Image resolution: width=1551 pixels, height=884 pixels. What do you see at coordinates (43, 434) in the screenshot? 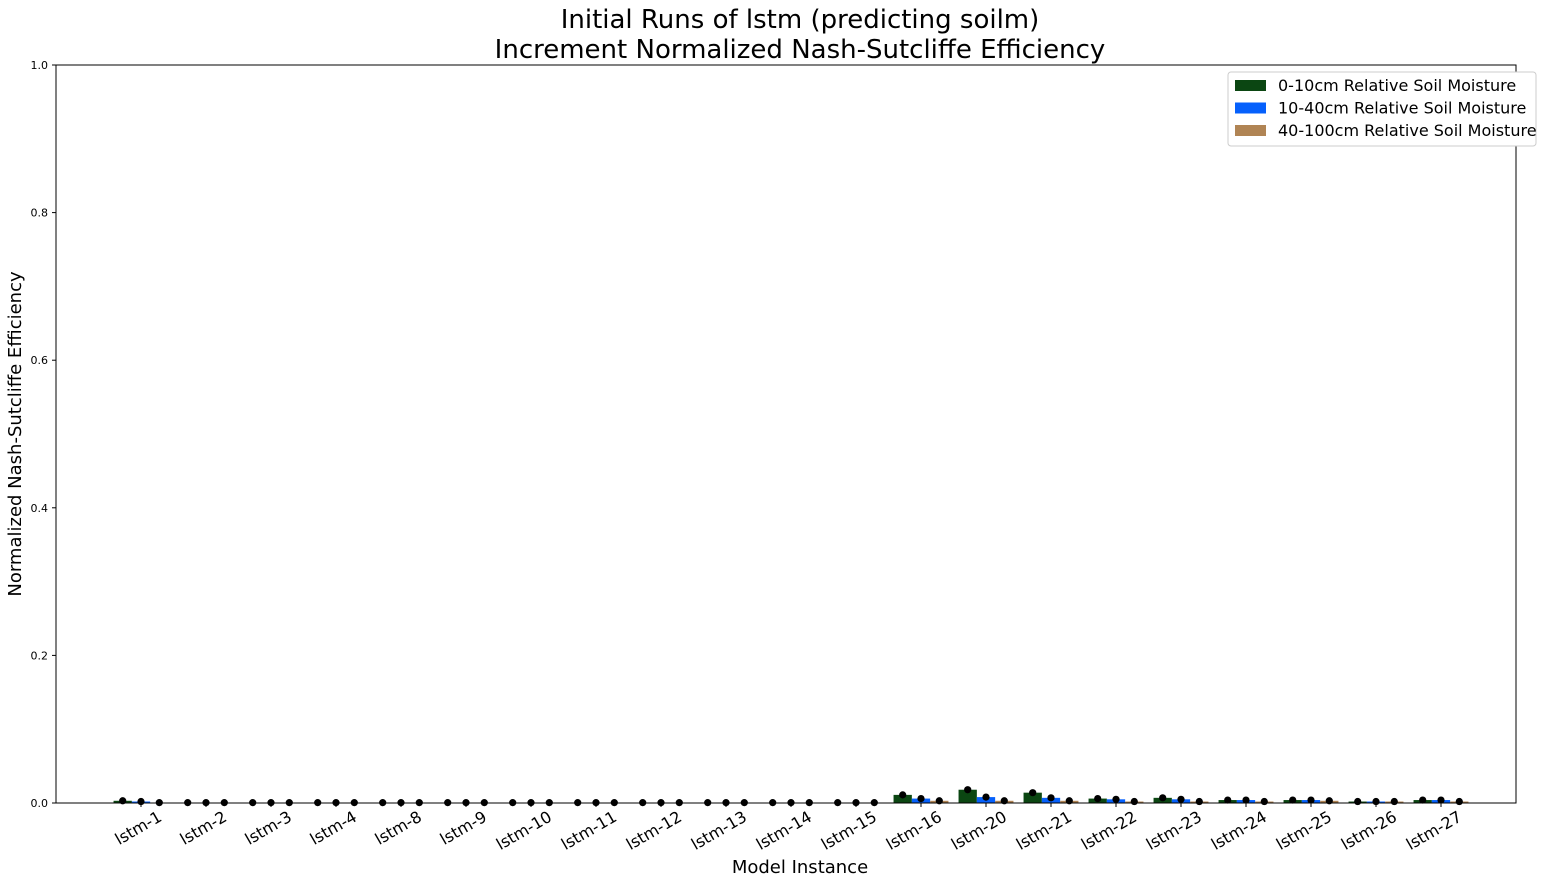
I see `y-axis: 0.0 0.2 0.4 0.6 0.8 1.0` at bounding box center [43, 434].